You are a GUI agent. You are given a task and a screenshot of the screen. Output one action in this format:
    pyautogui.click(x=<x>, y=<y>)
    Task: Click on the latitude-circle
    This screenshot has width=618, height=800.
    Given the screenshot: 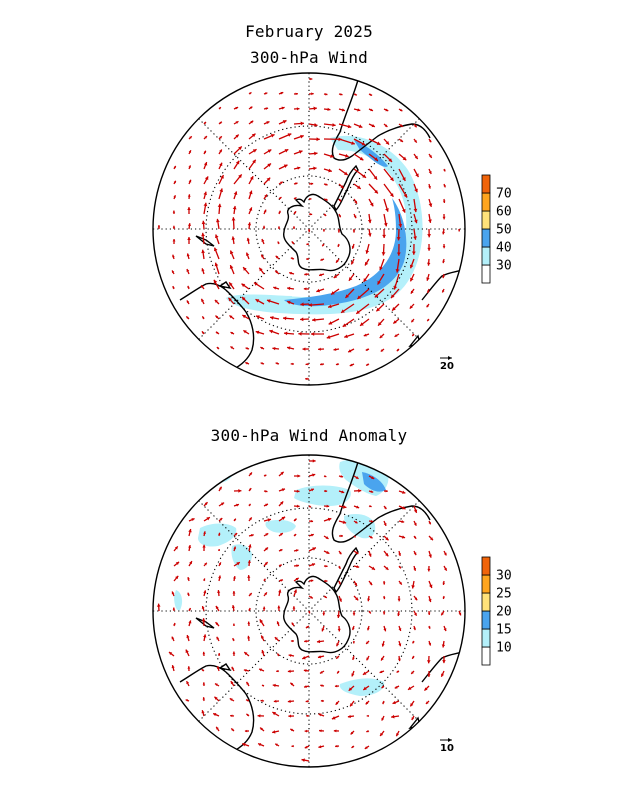 What is the action you would take?
    pyautogui.click(x=309, y=611)
    